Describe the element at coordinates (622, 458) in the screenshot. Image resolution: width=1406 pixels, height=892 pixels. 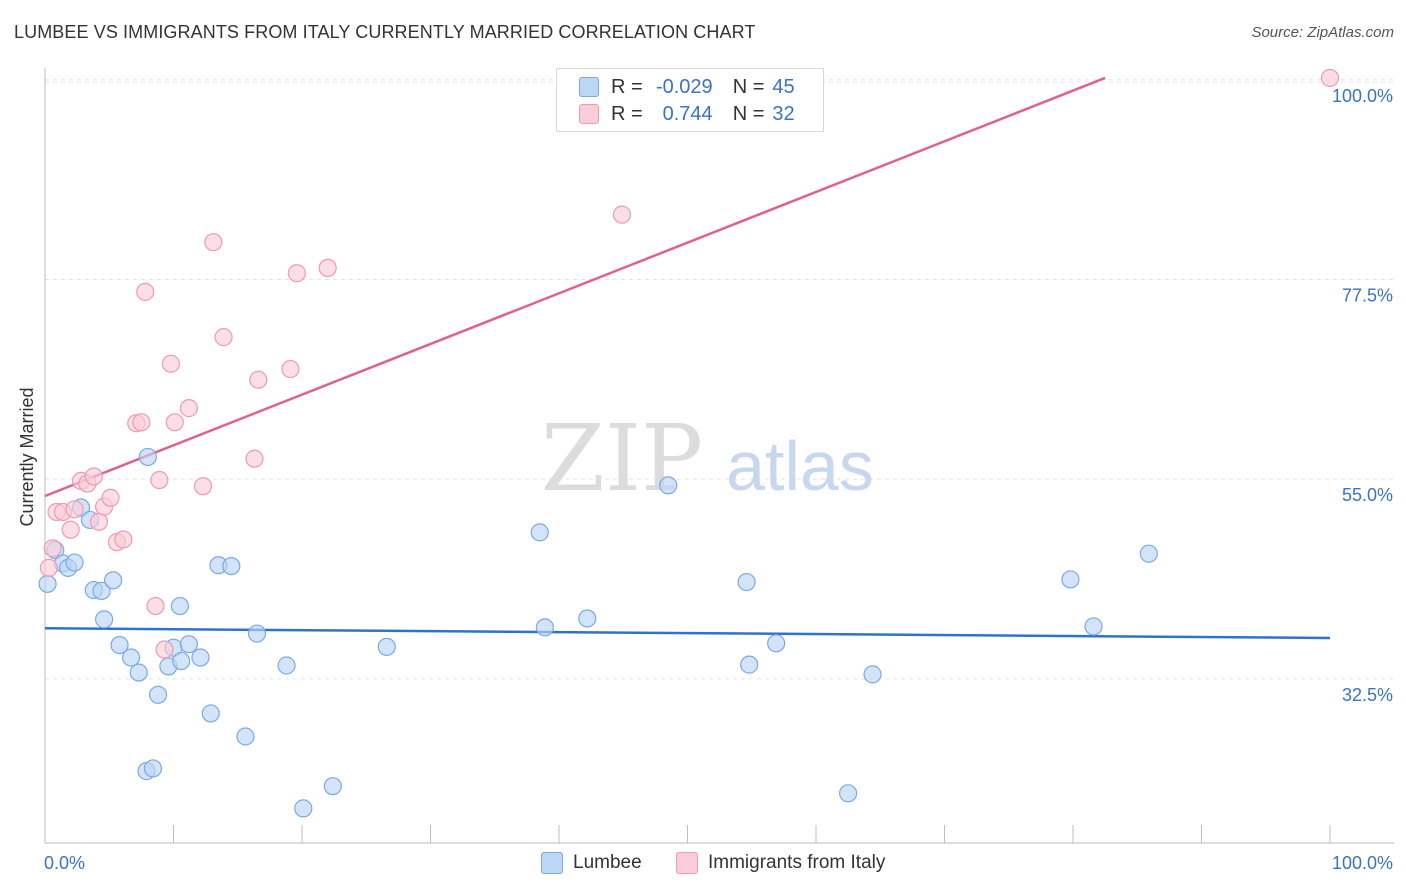
I see `watermark-zip: ZIP` at that location.